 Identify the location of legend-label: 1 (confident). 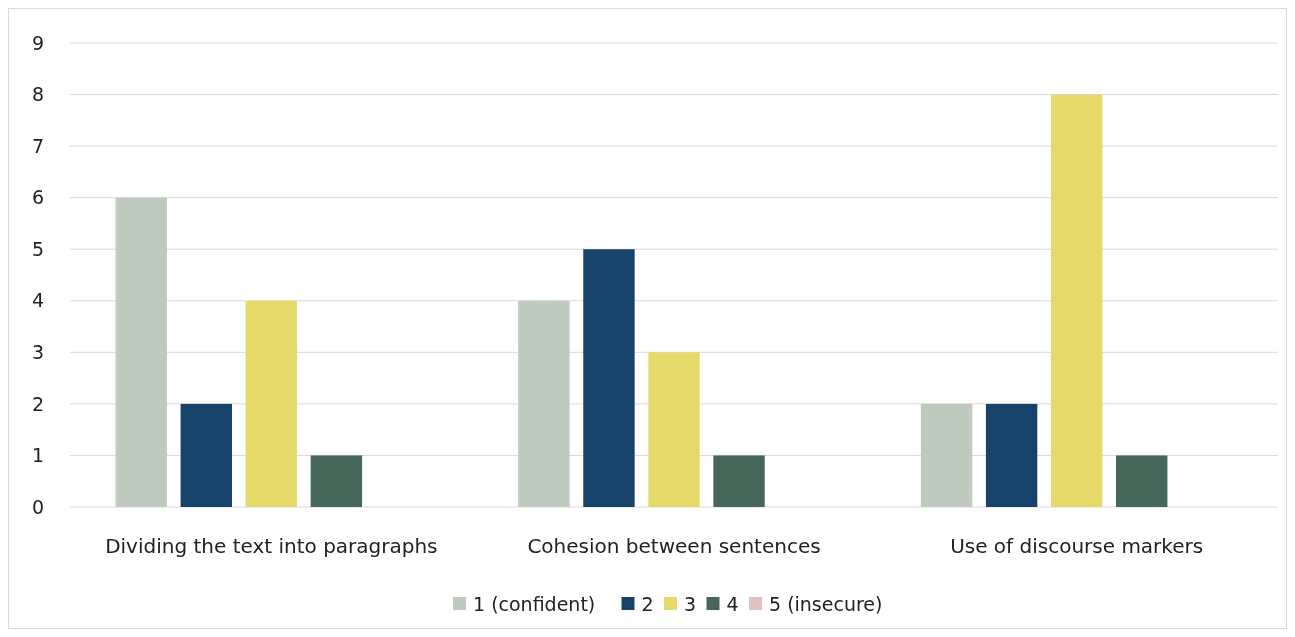
(534, 603).